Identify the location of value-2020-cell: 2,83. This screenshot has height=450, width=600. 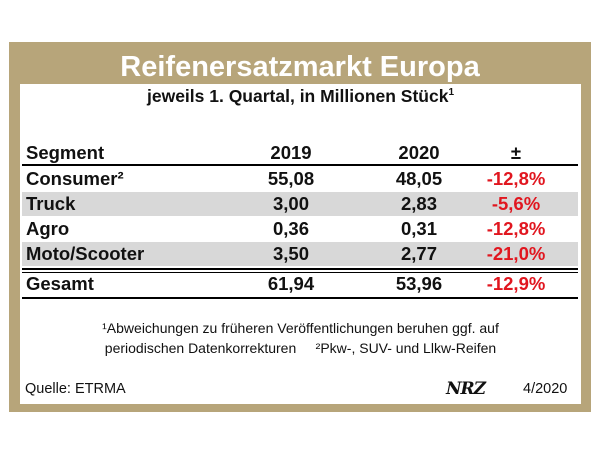
(418, 203).